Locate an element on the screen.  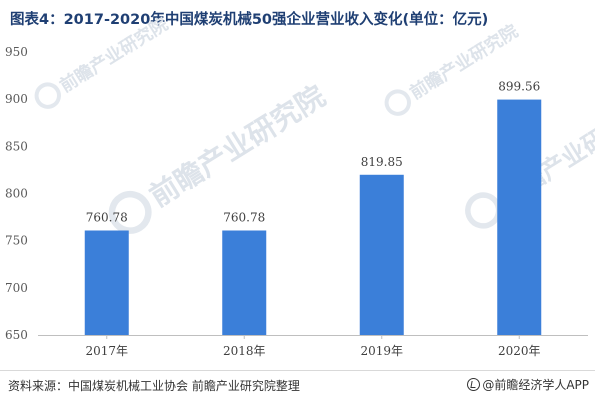
data-label: 819.85 is located at coordinates (382, 162).